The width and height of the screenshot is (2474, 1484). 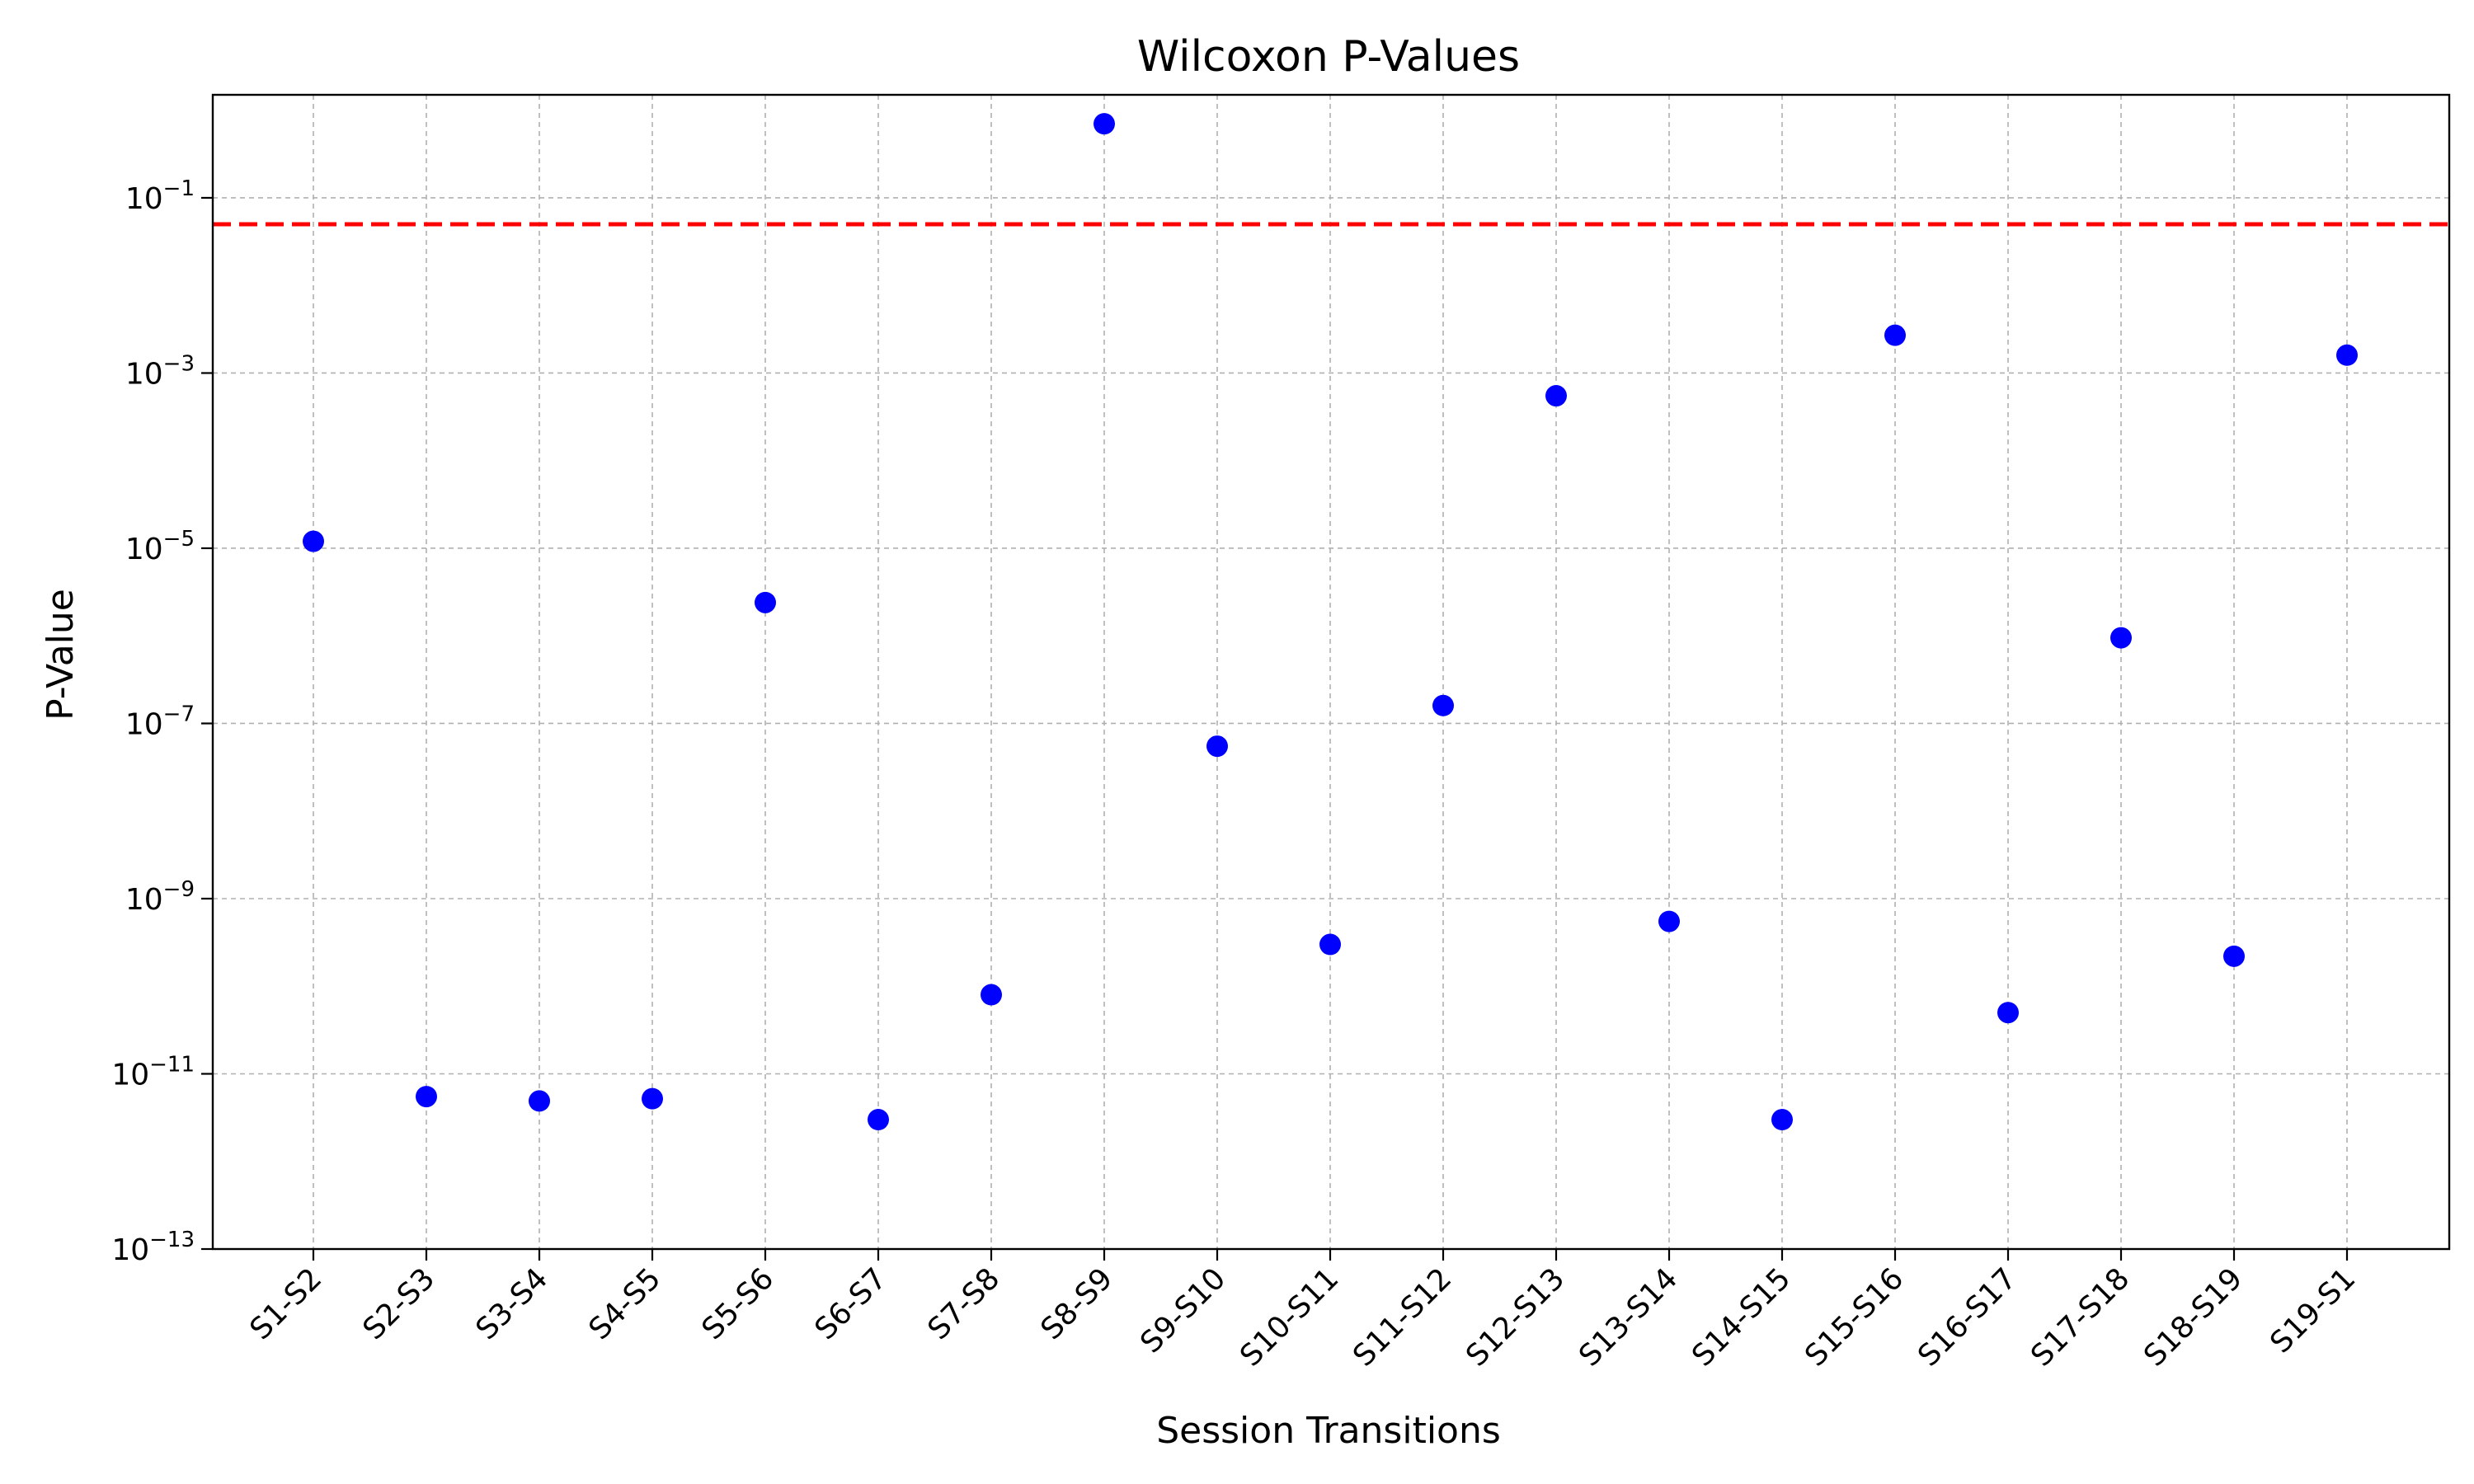 I want to click on y-tick-label: 10⁻¹, so click(x=160, y=196).